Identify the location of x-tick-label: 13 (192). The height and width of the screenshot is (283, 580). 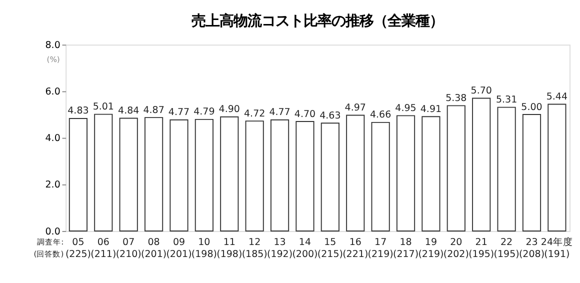
(280, 248).